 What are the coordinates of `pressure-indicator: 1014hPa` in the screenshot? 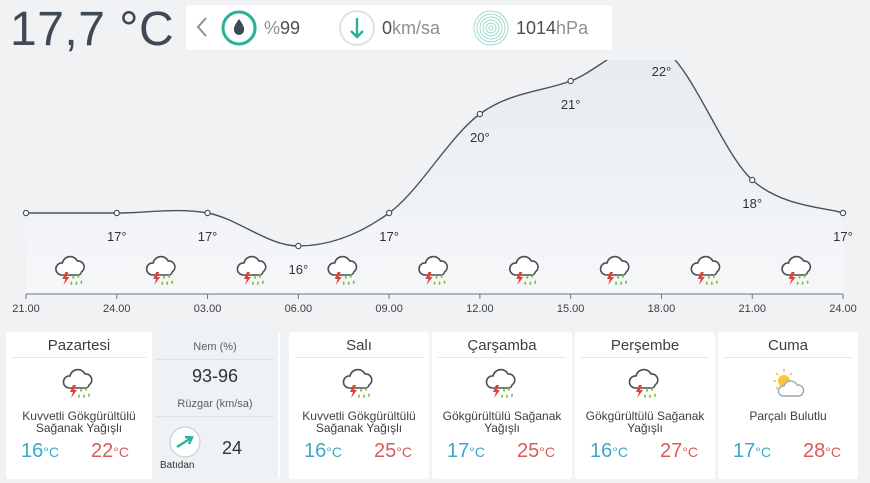 It's located at (530, 28).